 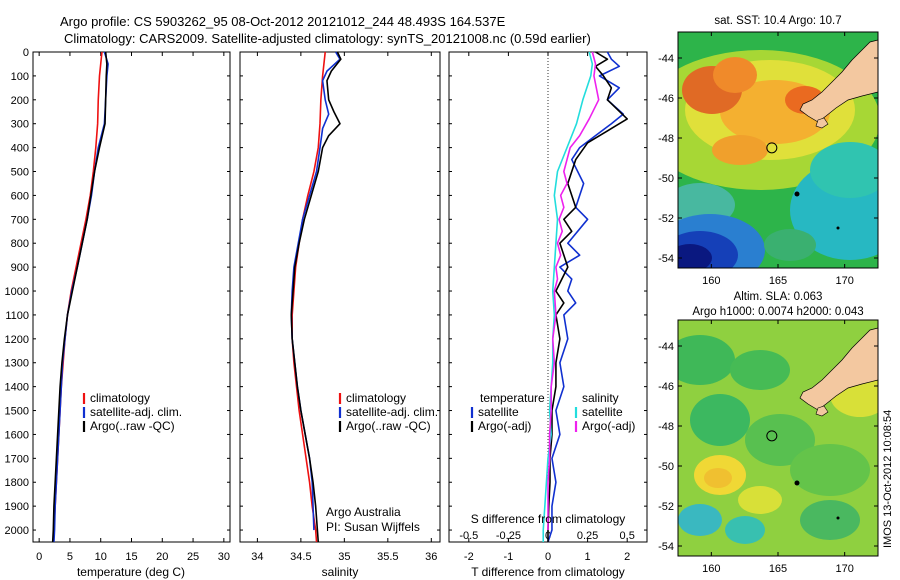 I want to click on x-tick-label: 35.5, so click(x=387, y=557).